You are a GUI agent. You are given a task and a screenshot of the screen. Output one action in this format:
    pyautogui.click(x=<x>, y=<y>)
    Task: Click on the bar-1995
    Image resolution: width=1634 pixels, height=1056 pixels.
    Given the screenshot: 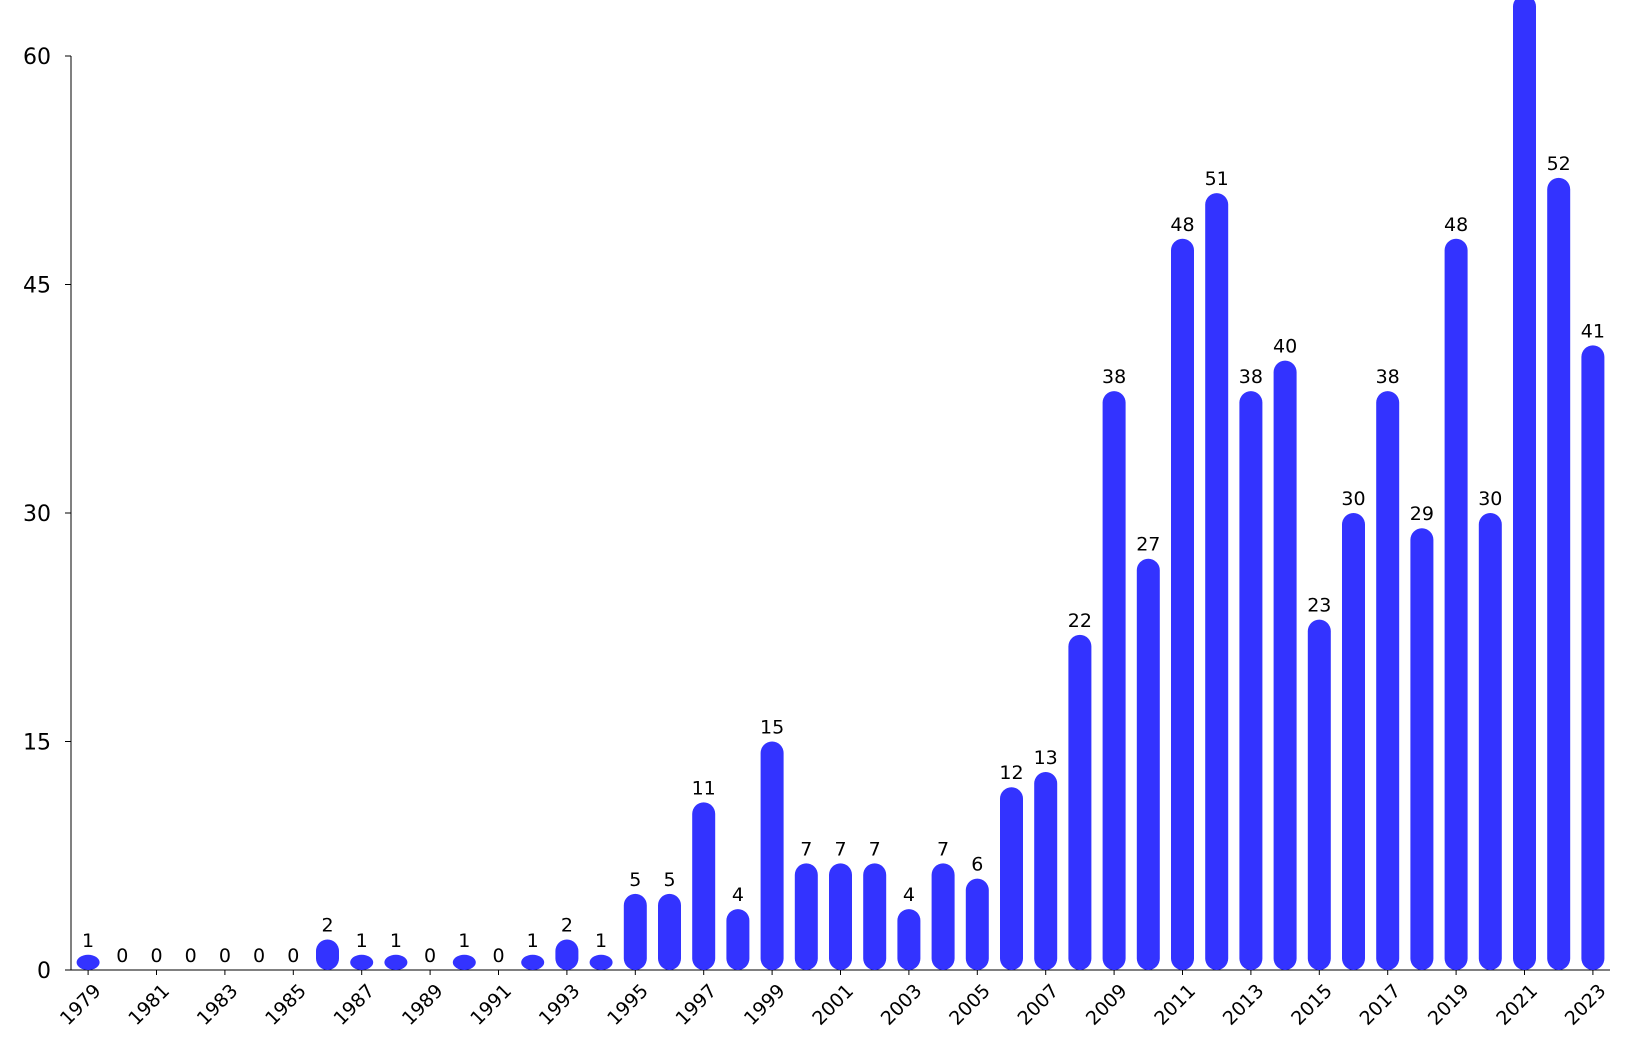 What is the action you would take?
    pyautogui.click(x=635, y=931)
    